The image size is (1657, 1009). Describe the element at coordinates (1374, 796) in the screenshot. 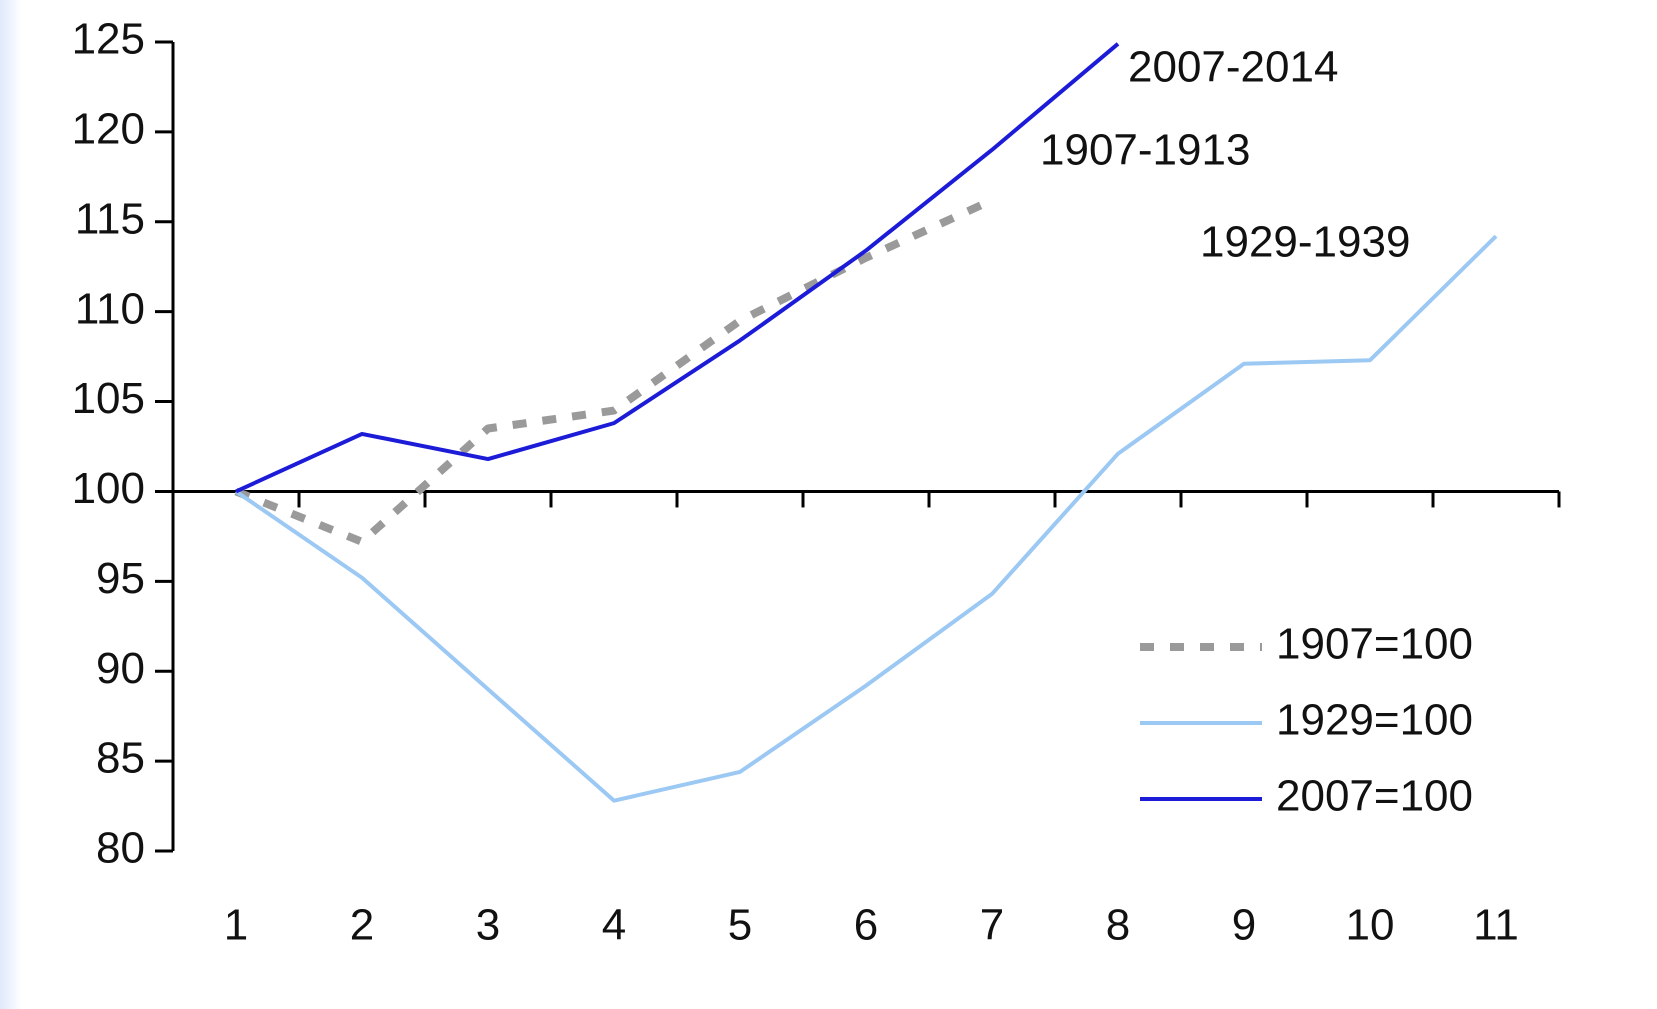

I see `legend-label: 2007=100` at that location.